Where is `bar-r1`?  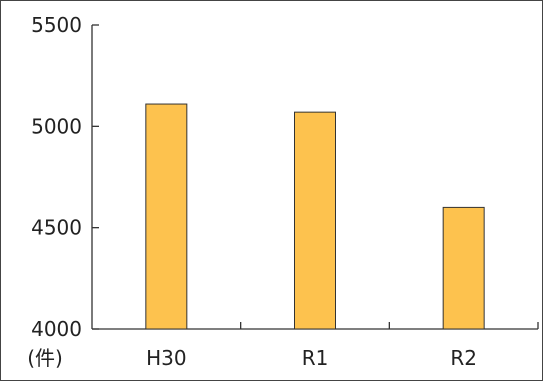 bar-r1 is located at coordinates (315, 220).